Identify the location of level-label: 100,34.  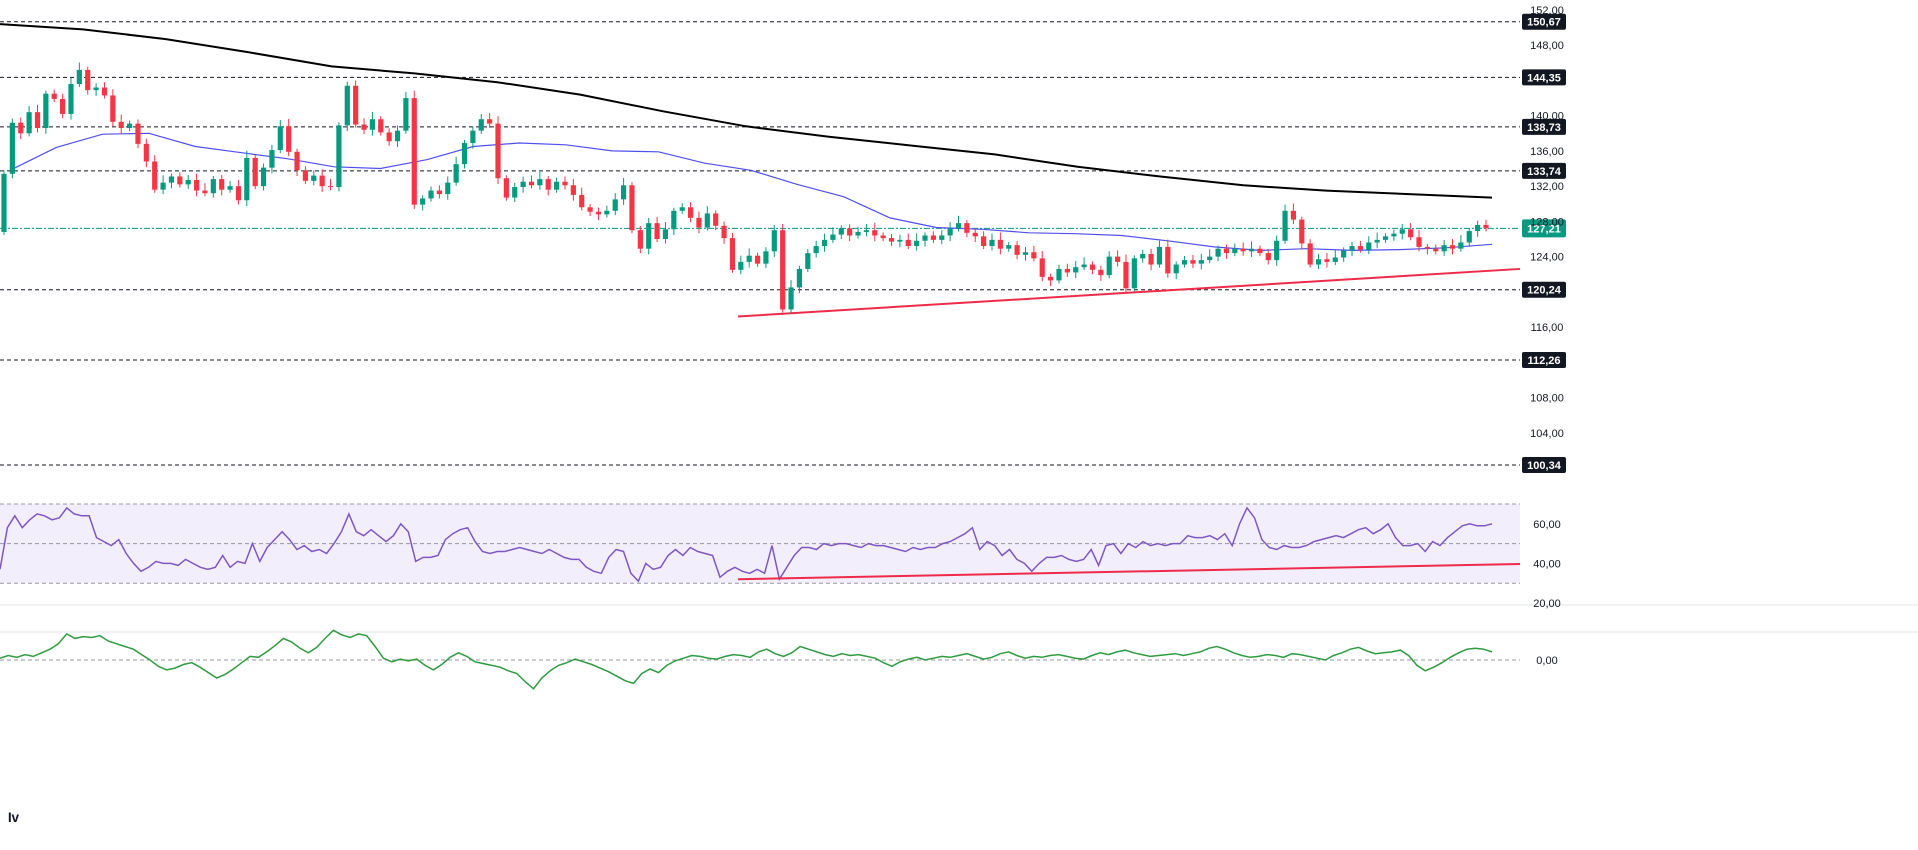
(1544, 466).